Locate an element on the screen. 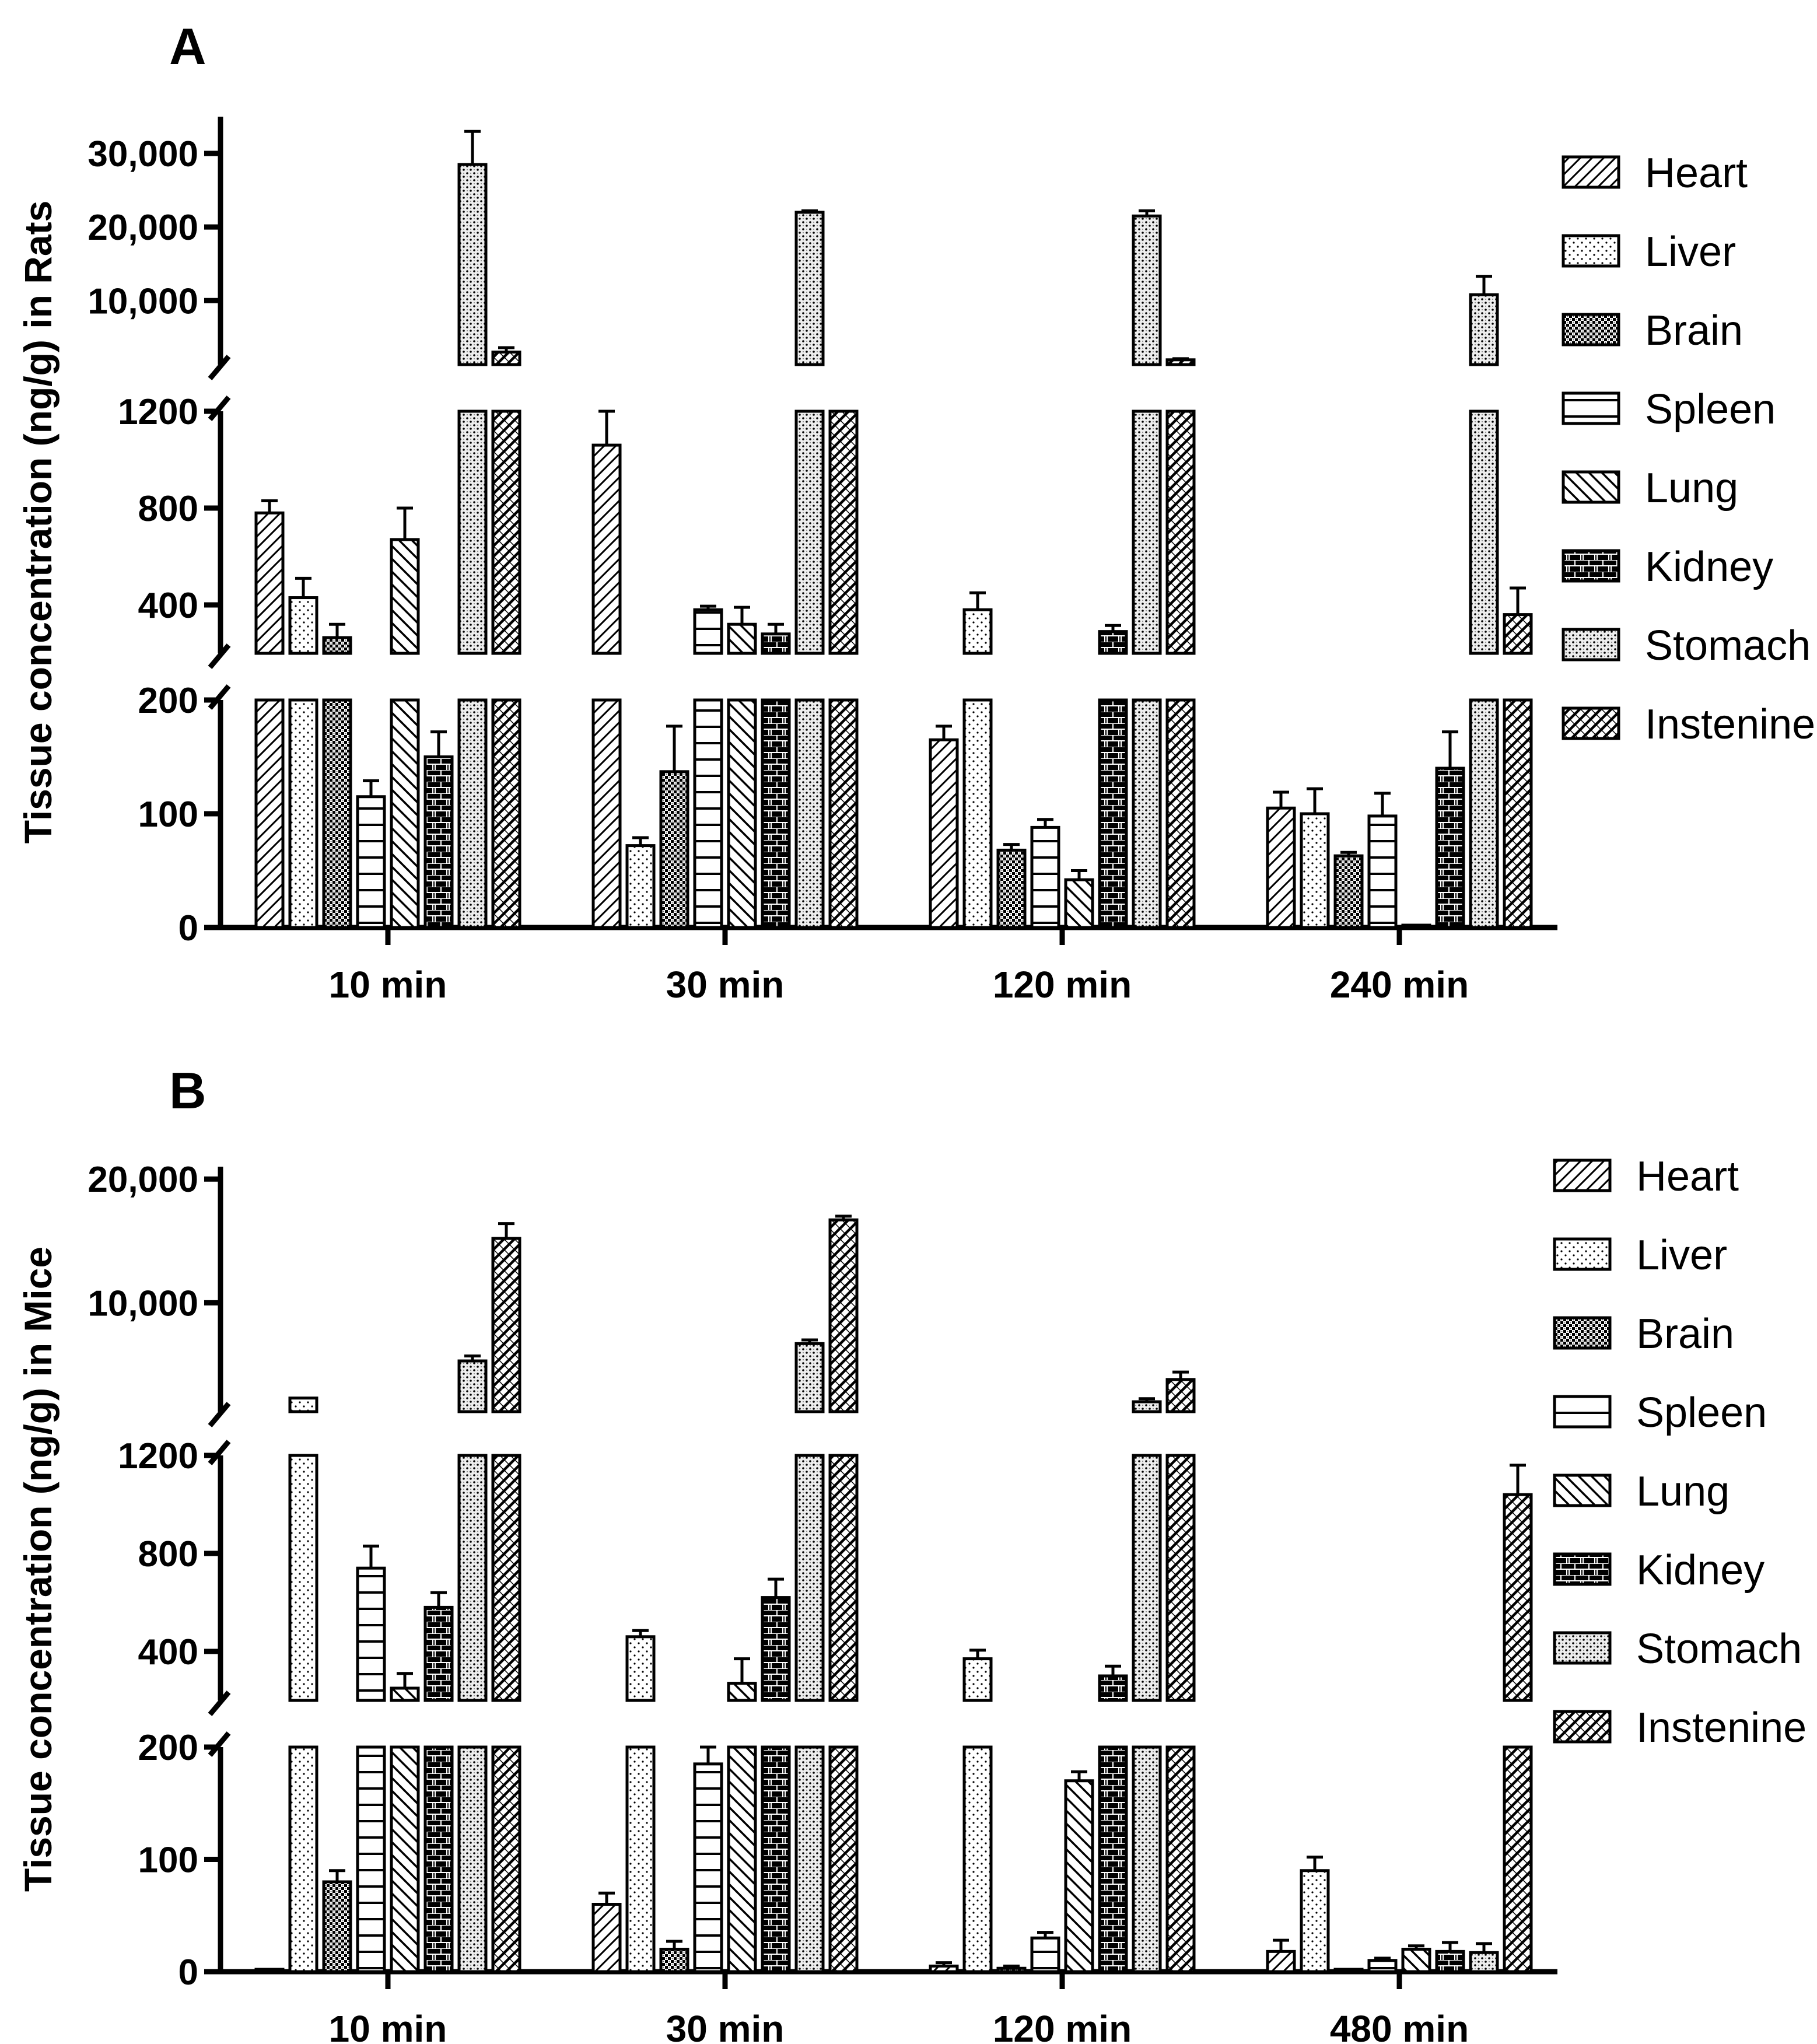 This screenshot has height=2044, width=1817. legend-entry: Stomach is located at coordinates (1728, 645).